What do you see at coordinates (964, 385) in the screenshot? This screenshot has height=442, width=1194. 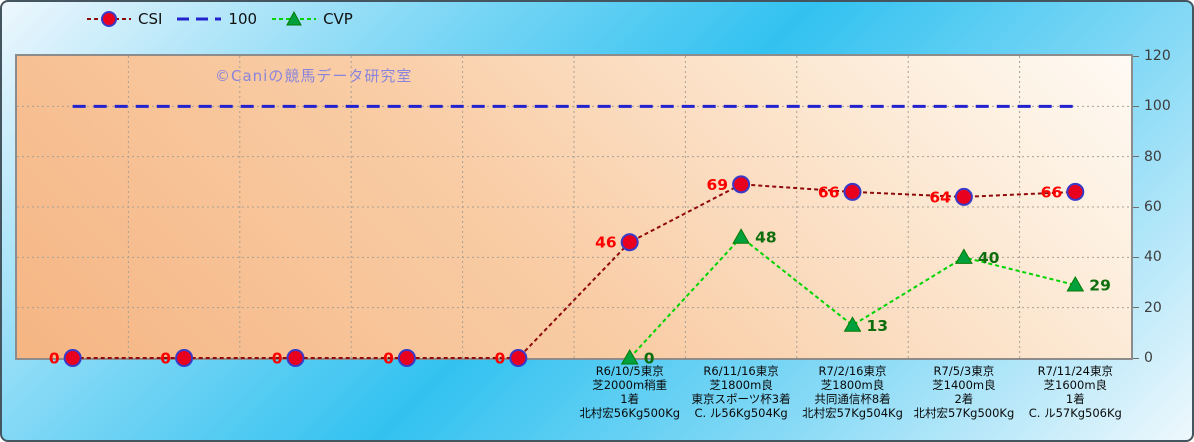 I see `x-axis-label-line: 芝1400m良` at bounding box center [964, 385].